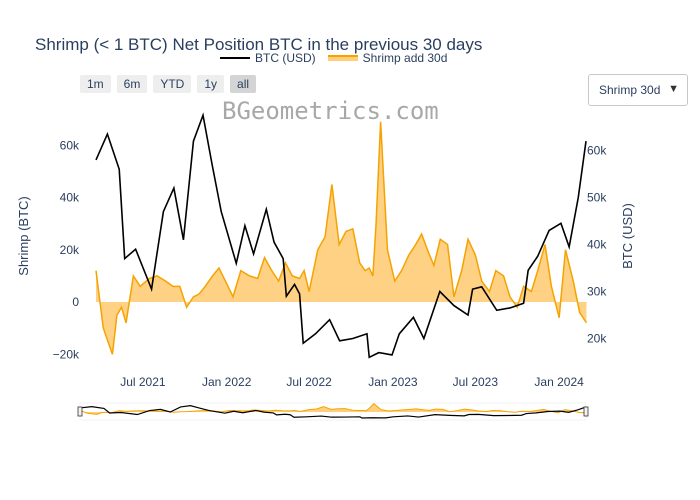 The image size is (700, 500). Describe the element at coordinates (211, 84) in the screenshot. I see `range-button-1y: 1y` at that location.